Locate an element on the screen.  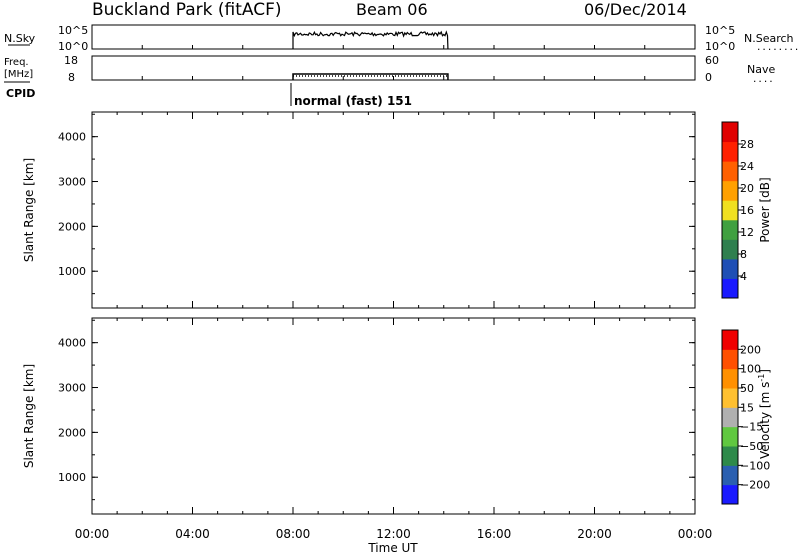
beam-title: Beam 06 is located at coordinates (392, 9).